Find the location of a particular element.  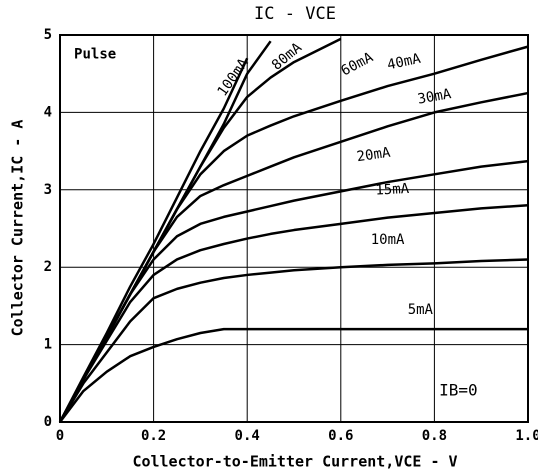

y-tick-label: 3 is located at coordinates (48, 190).